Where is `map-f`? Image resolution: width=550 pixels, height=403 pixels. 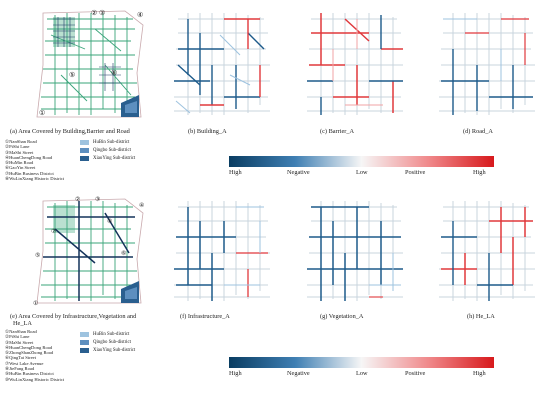 map-f is located at coordinates (222, 252).